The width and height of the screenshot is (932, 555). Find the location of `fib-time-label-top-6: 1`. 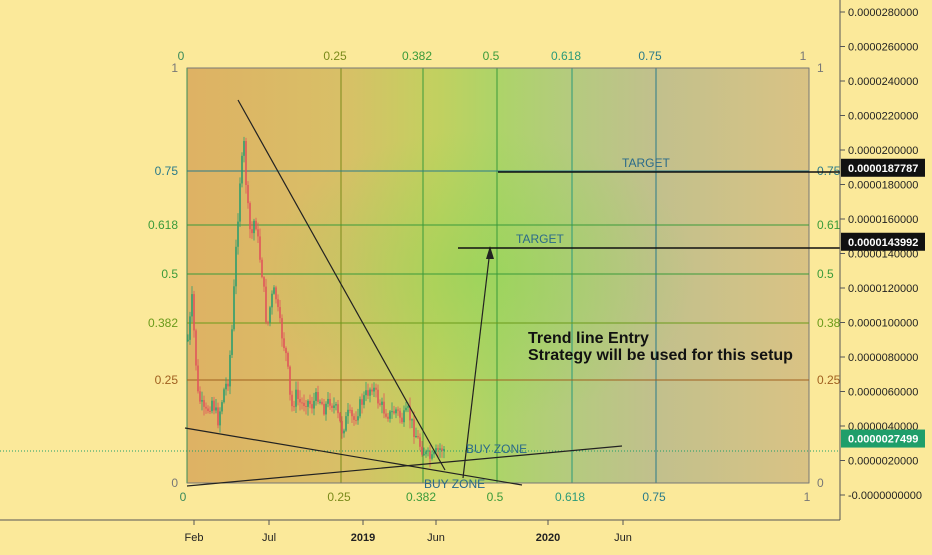

fib-time-label-top-6: 1 is located at coordinates (803, 56).